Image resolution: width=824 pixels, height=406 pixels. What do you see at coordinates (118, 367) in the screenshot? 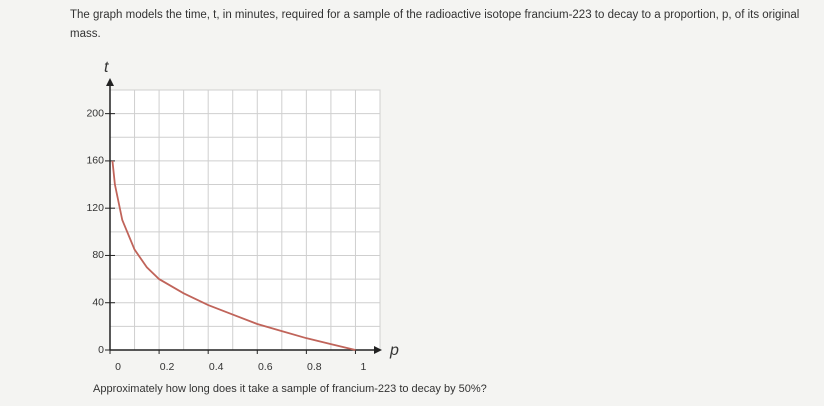
I see `x-tick-label: 0` at bounding box center [118, 367].